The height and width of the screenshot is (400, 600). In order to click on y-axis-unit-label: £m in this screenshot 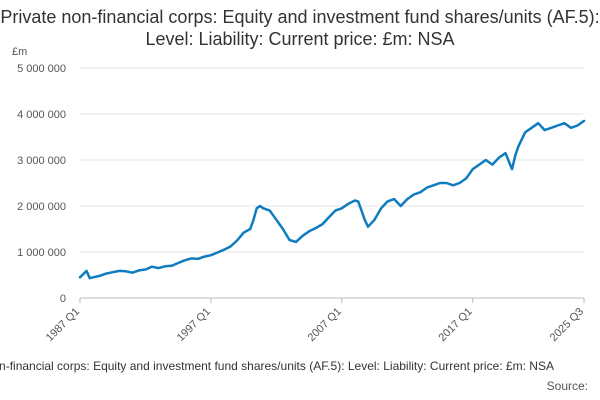, I will do `click(20, 52)`.